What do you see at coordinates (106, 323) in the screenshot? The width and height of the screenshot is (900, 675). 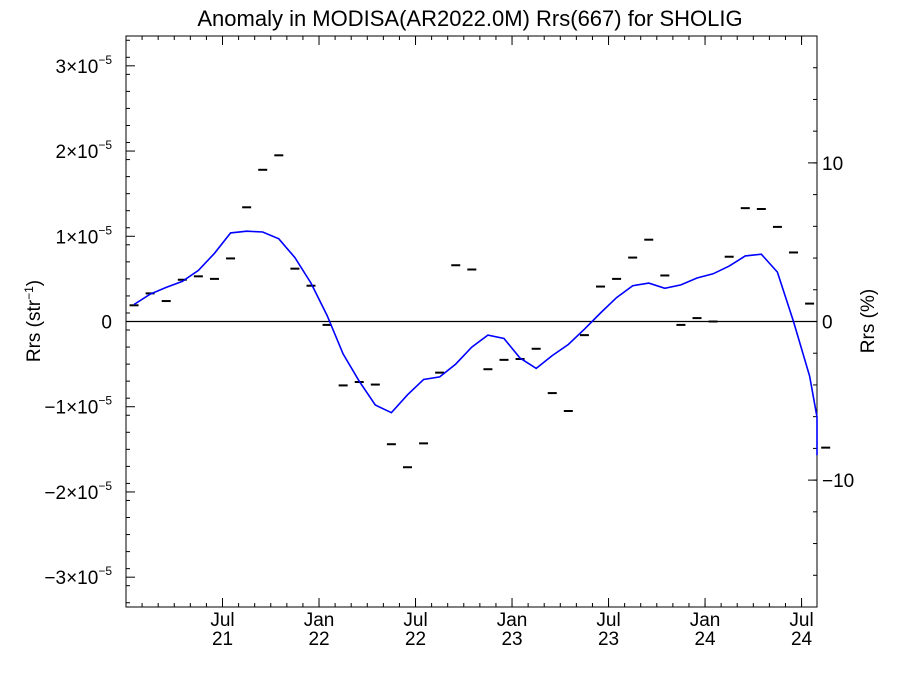 I see `left-tick-label: 0` at bounding box center [106, 323].